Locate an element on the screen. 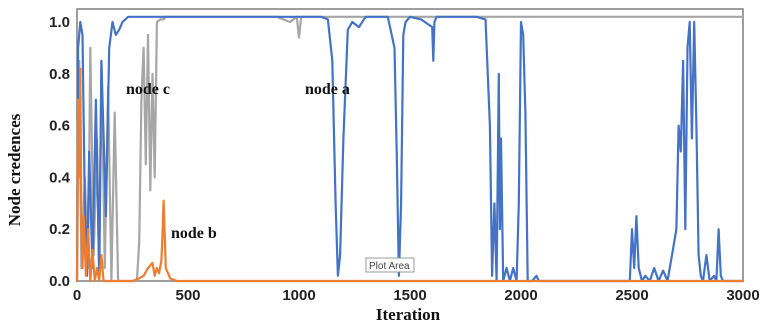 This screenshot has height=325, width=763. y-axis-title: Node credences is located at coordinates (14, 169).